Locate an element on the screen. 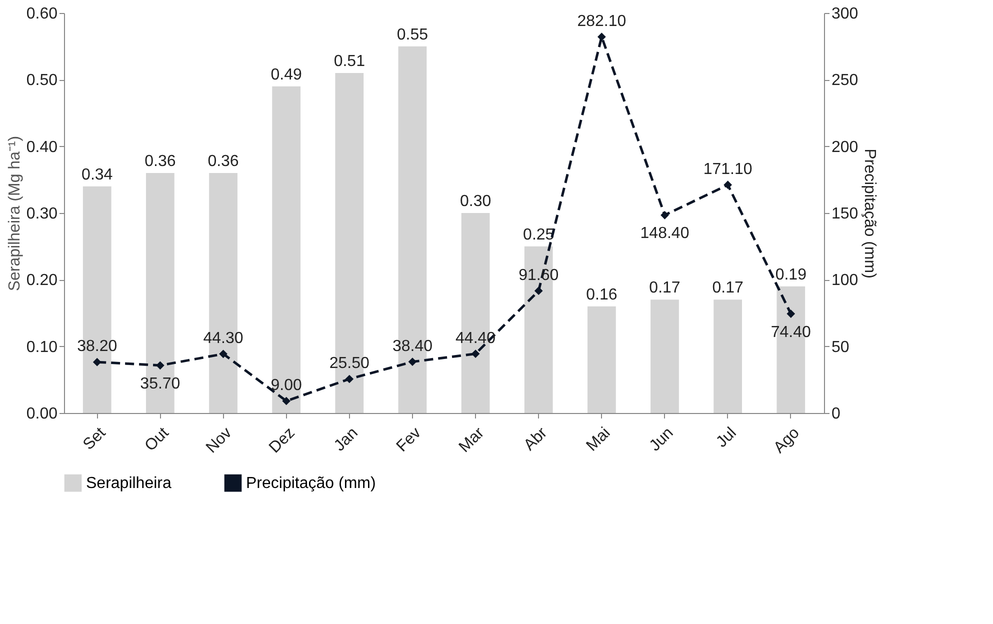 Image resolution: width=993 pixels, height=624 pixels. data-label: 0.49 is located at coordinates (286, 75).